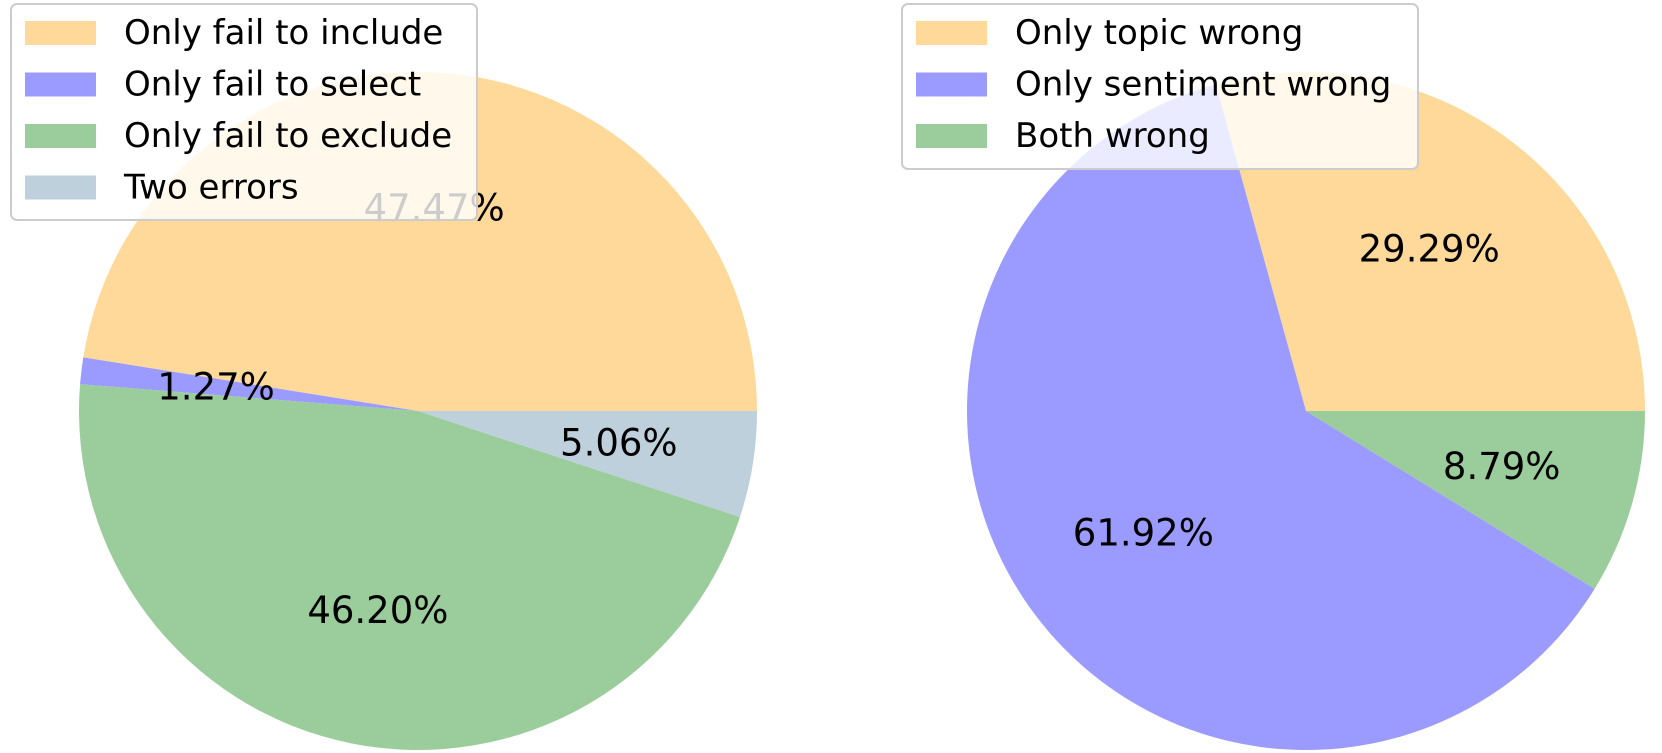  What do you see at coordinates (272, 85) in the screenshot?
I see `legend-entry-label: Only fail to select` at bounding box center [272, 85].